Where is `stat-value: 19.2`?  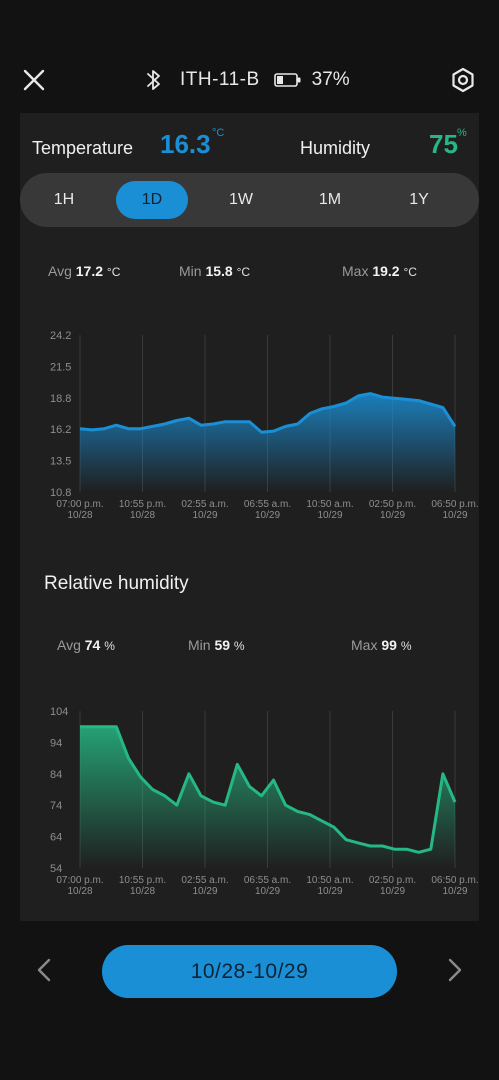
stat-value: 19.2 is located at coordinates (386, 271).